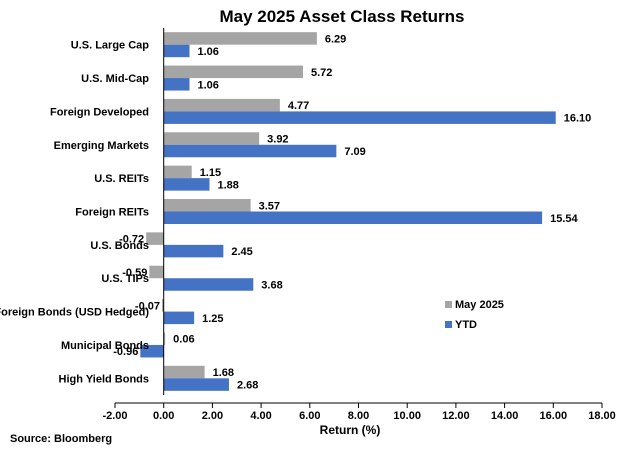 The image size is (624, 467). What do you see at coordinates (101, 146) in the screenshot?
I see `category-label: Emerging Markets` at bounding box center [101, 146].